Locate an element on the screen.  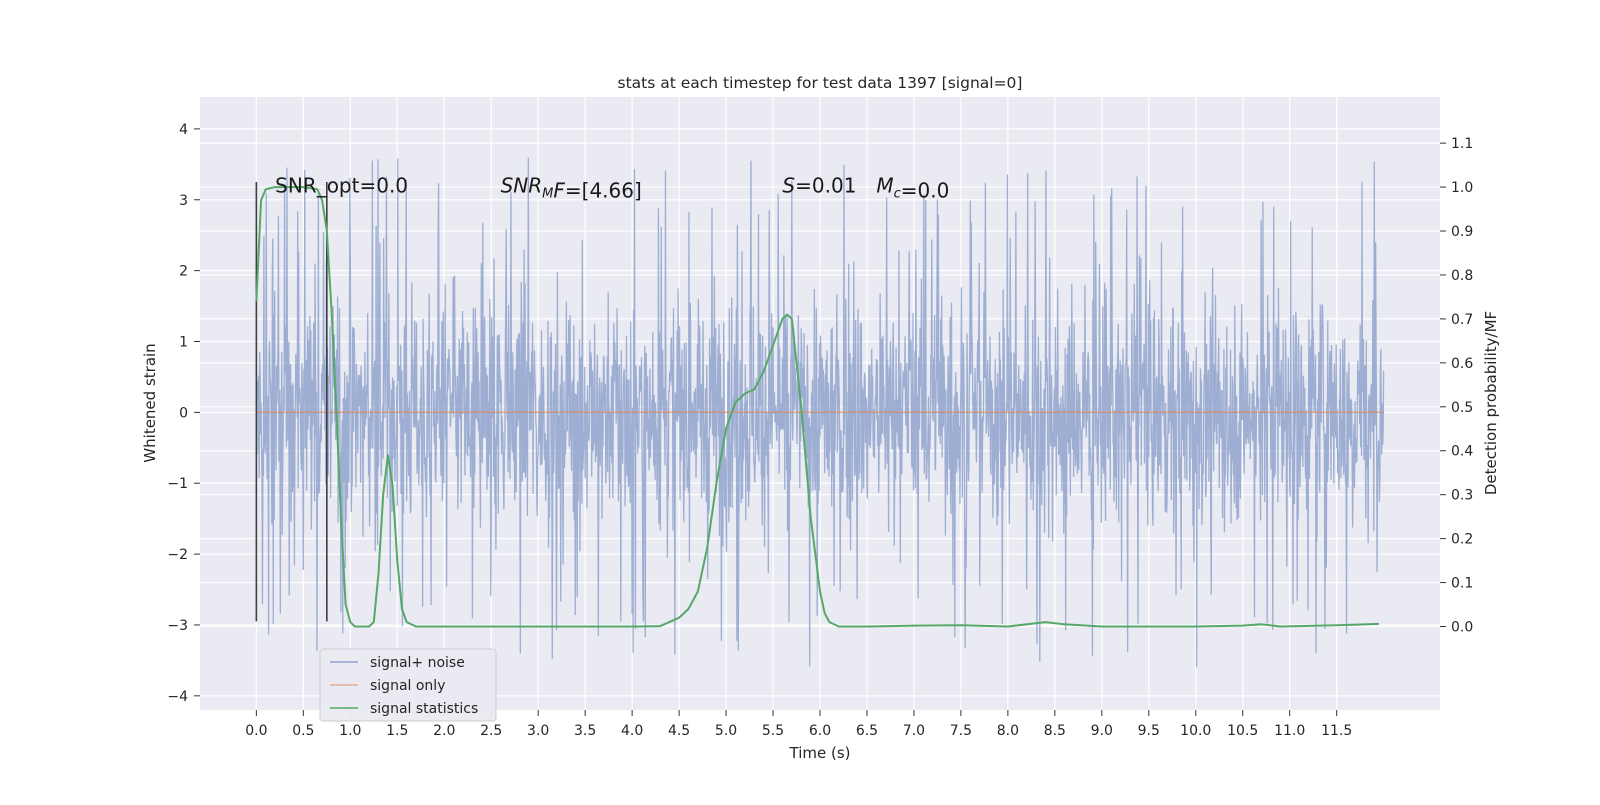
x-tick-label-8: 4.0 is located at coordinates (632, 731).